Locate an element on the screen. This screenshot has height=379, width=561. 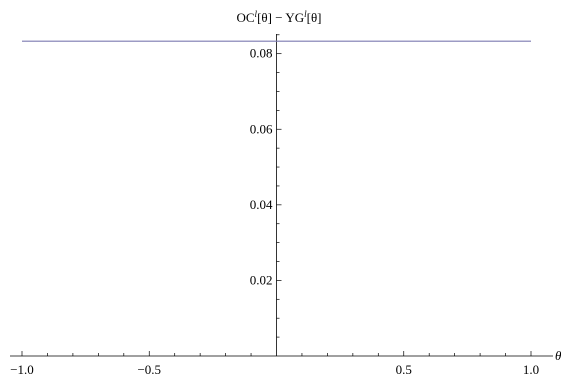
y-tick-label: 0.02 is located at coordinates (261, 279).